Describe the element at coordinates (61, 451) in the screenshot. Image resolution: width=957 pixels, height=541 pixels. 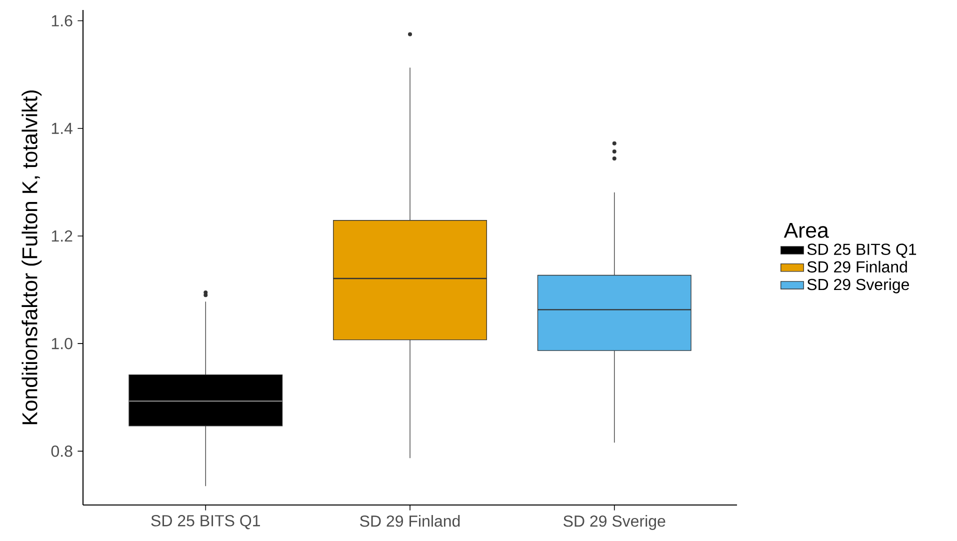
I see `y-tick-label: 0.8` at that location.